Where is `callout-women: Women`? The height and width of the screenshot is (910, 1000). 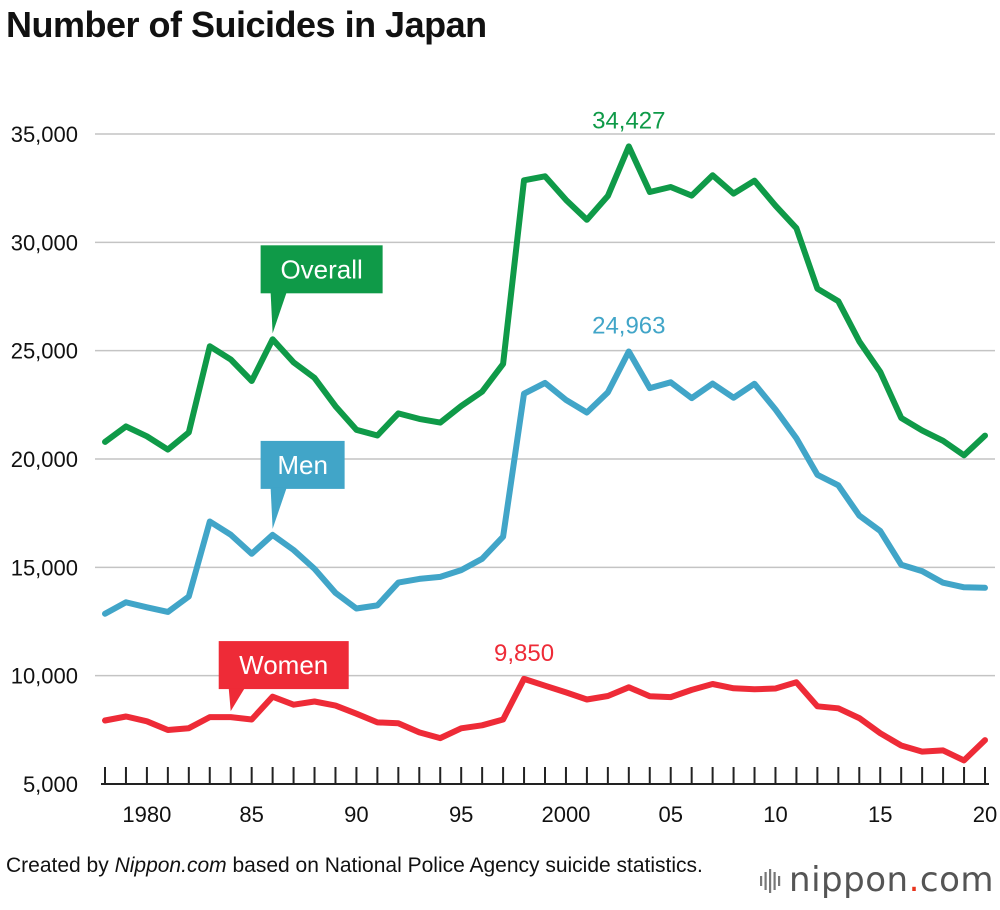
callout-women: Women is located at coordinates (283, 676).